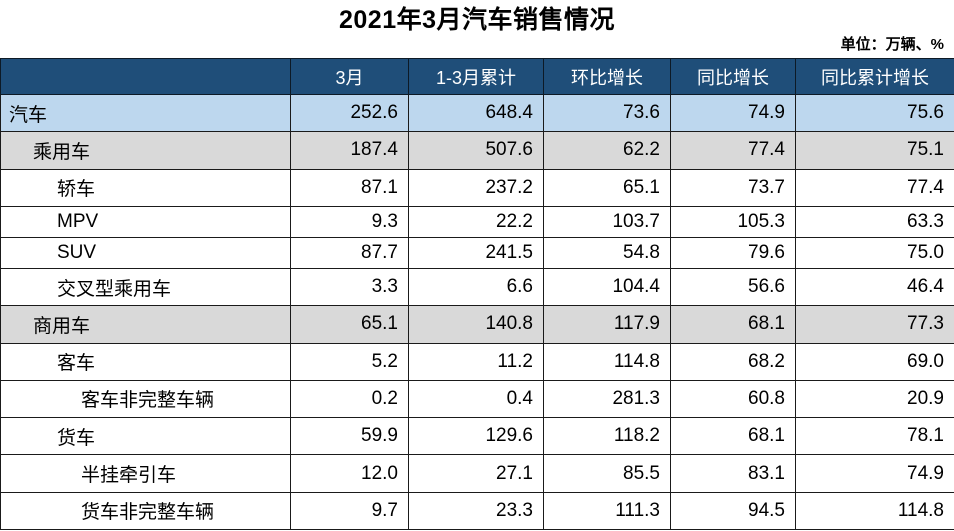 The image size is (954, 531). Describe the element at coordinates (349, 252) in the screenshot. I see `cell-value: 87.7` at that location.